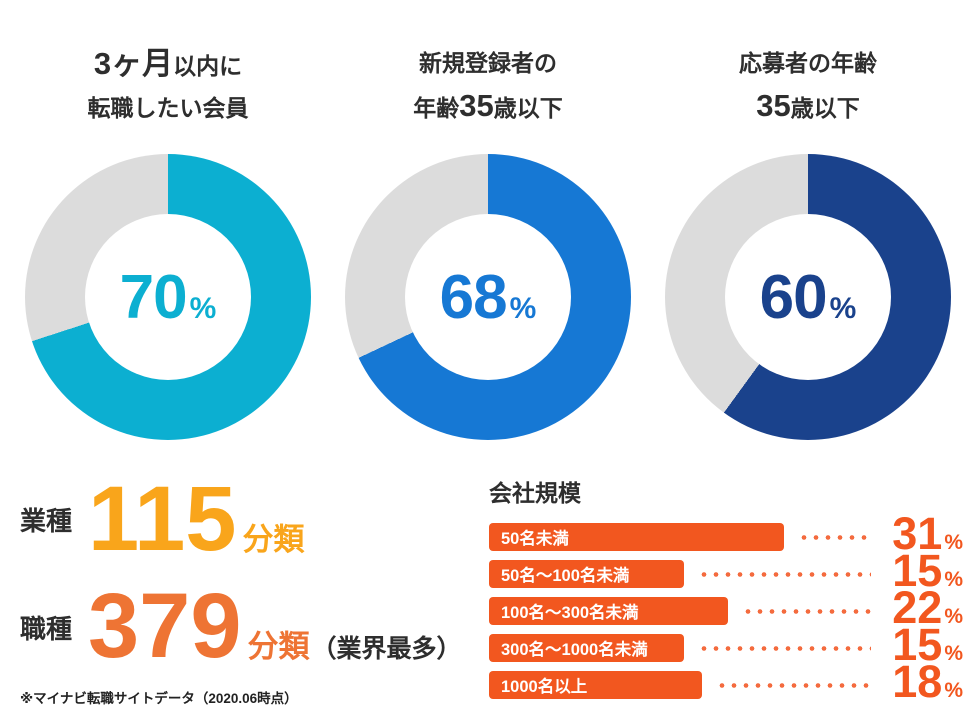 The height and width of the screenshot is (711, 971). I want to click on bar-percent-value: 22, so click(917, 607).